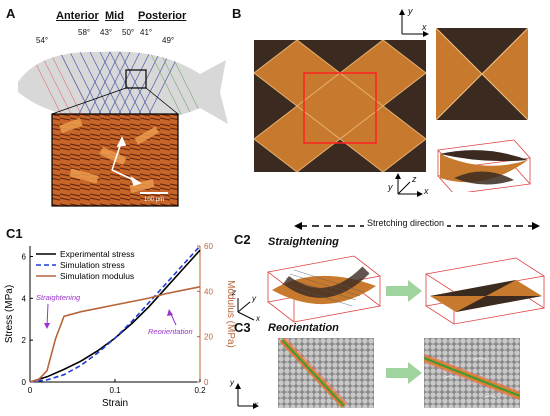  Describe the element at coordinates (58, 297) in the screenshot. I see `annotation-straightening: Straightening` at that location.